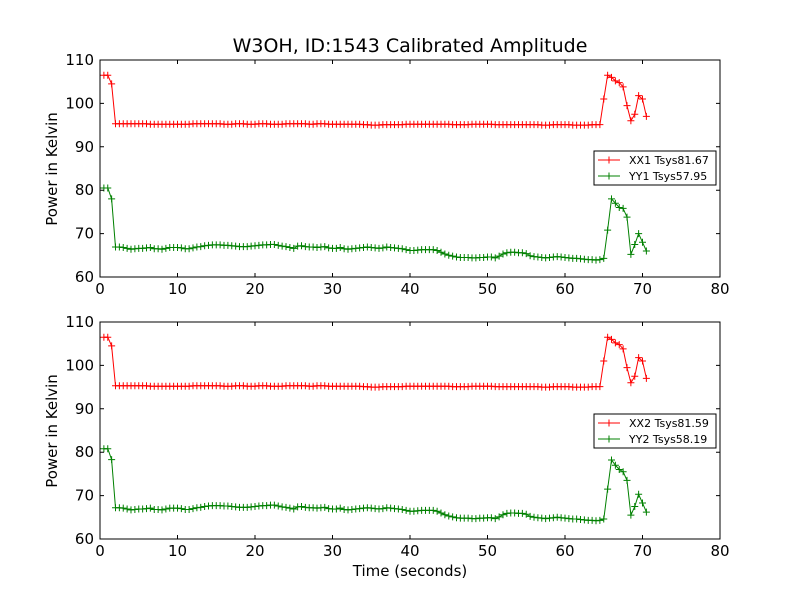 The image size is (800, 600). Describe the element at coordinates (332, 289) in the screenshot. I see `x-tick-label: 30` at that location.